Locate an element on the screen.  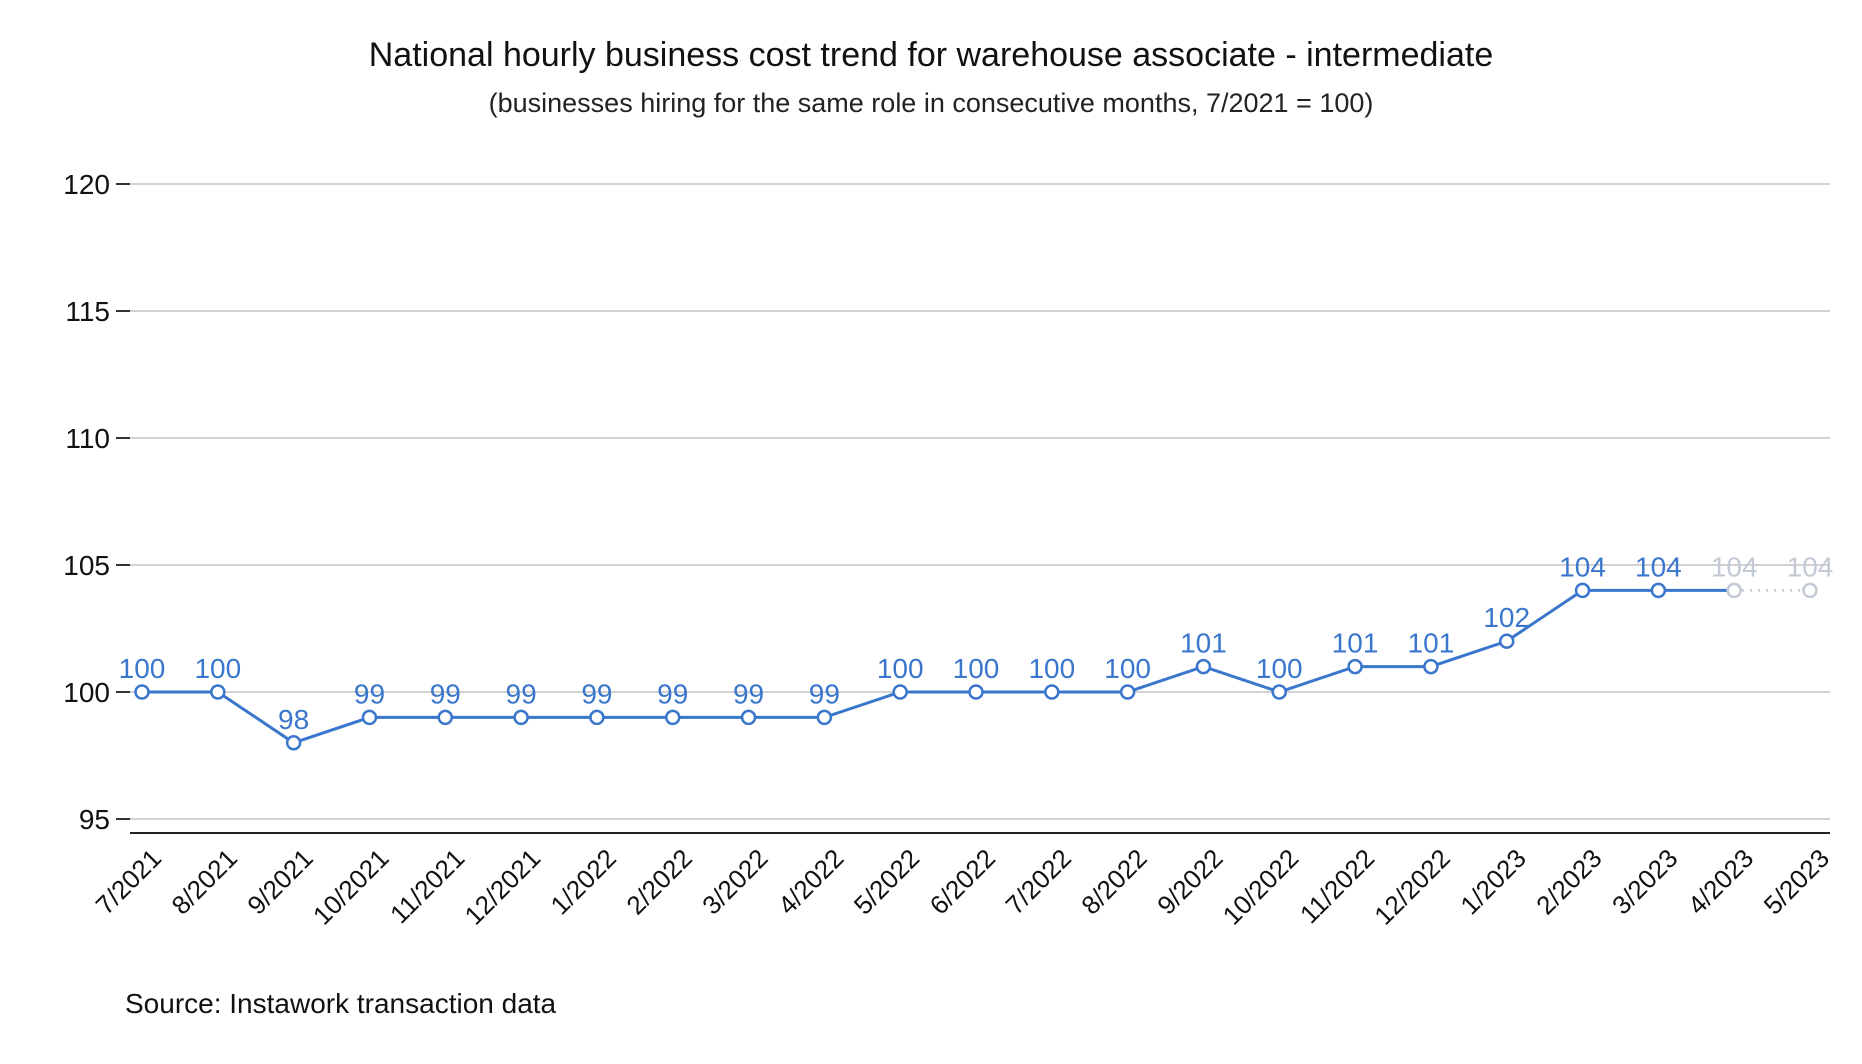
y-tick-label: 115 is located at coordinates (87, 311).